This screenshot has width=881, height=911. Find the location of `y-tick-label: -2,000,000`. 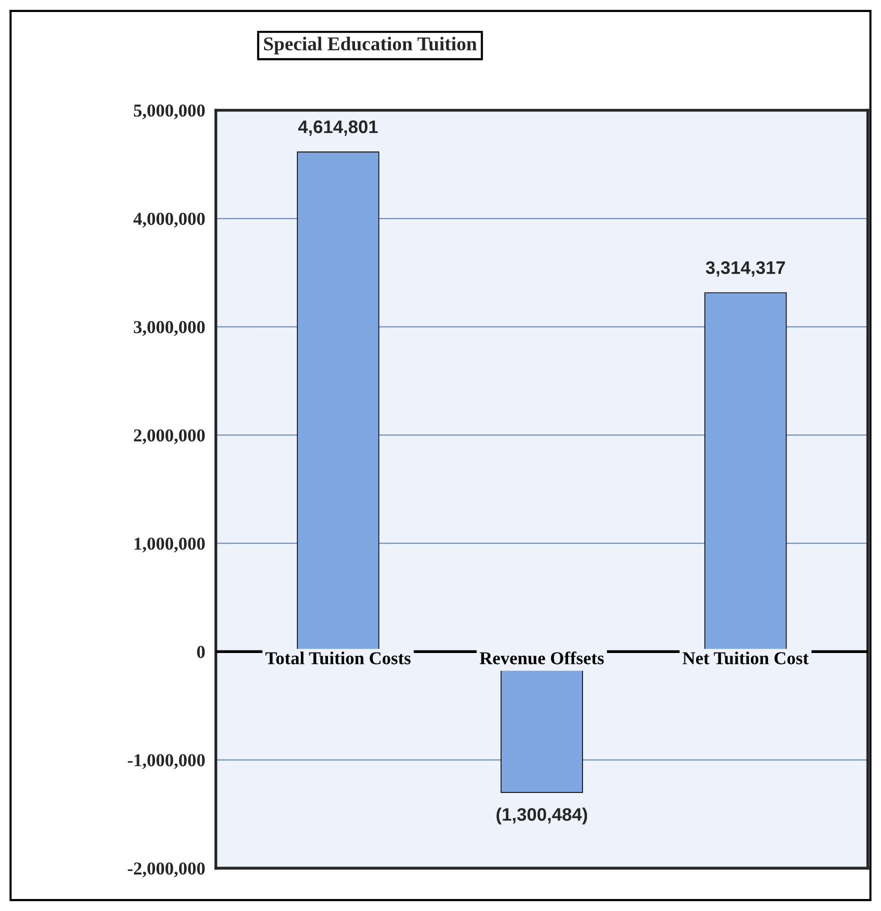

y-tick-label: -2,000,000 is located at coordinates (166, 870).